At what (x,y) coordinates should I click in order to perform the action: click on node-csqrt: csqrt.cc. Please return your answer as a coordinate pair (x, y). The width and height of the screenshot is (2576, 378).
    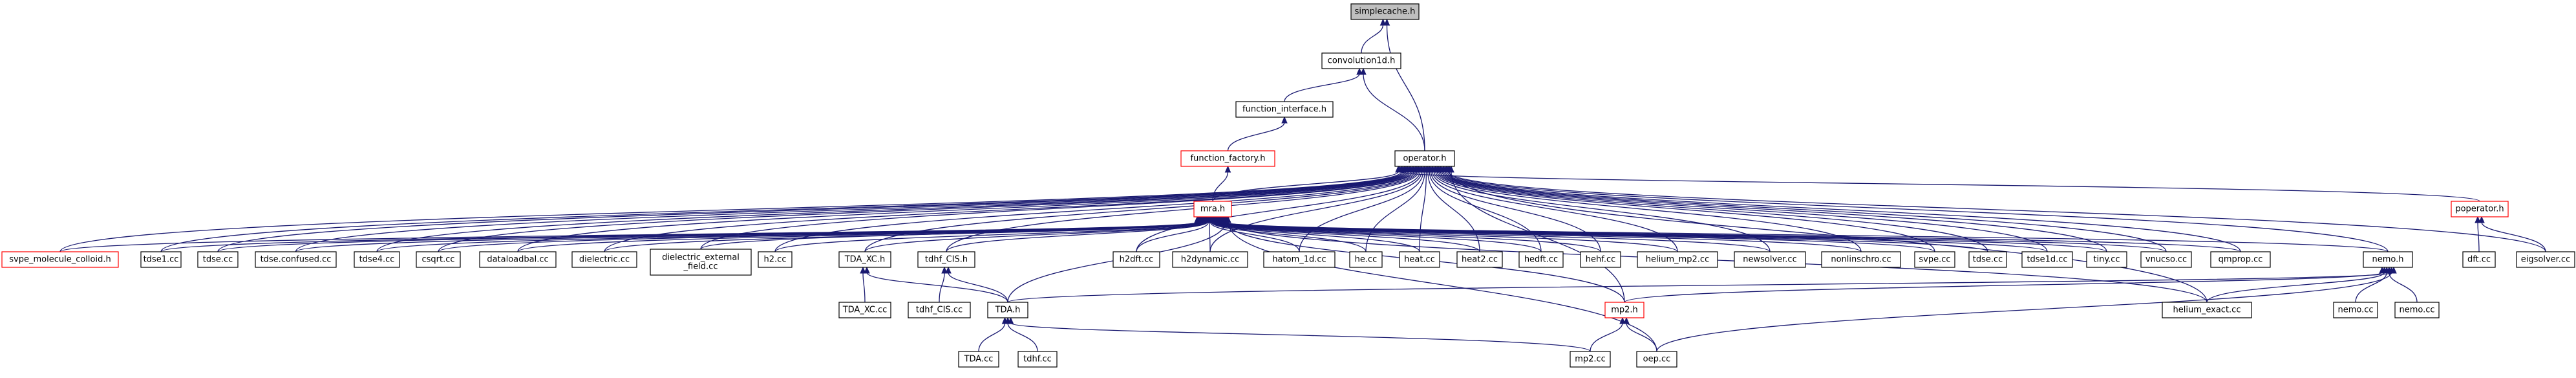
    Looking at the image, I should click on (438, 259).